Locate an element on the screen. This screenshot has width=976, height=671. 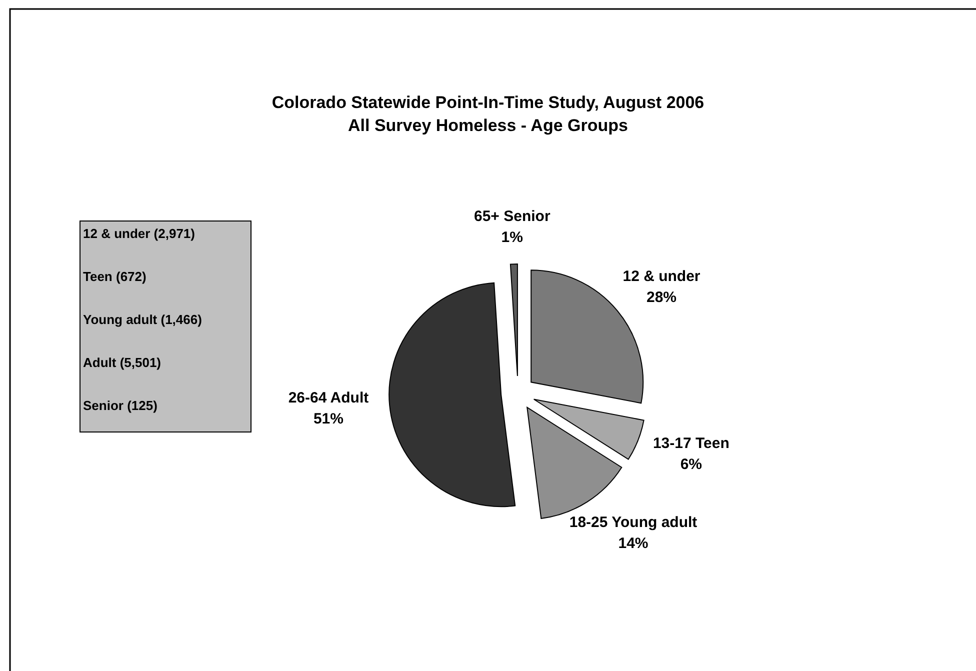
chart-title: Colorado Statewide Point-In-Time Study, August 2006 is located at coordinates (488, 102).